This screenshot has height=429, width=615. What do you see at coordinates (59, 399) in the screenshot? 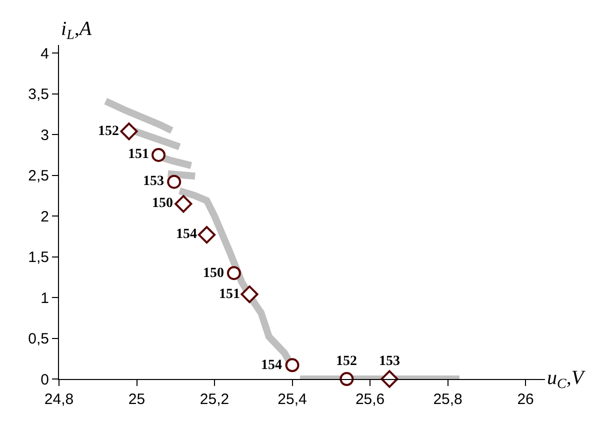
I see `x-tick-label: 24,8` at bounding box center [59, 399].